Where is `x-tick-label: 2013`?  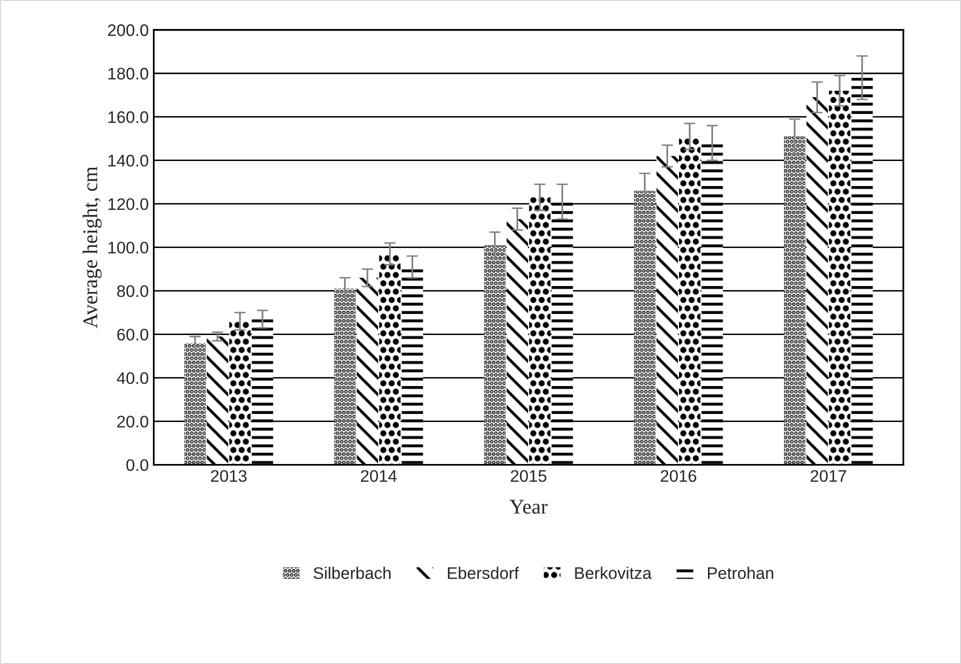
x-tick-label: 2013 is located at coordinates (229, 476).